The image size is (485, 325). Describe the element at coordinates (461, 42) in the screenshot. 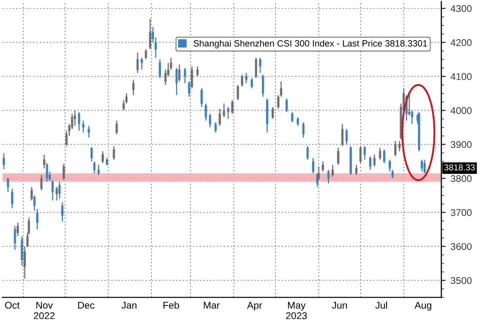

I see `y-tick-label: 4200` at that location.